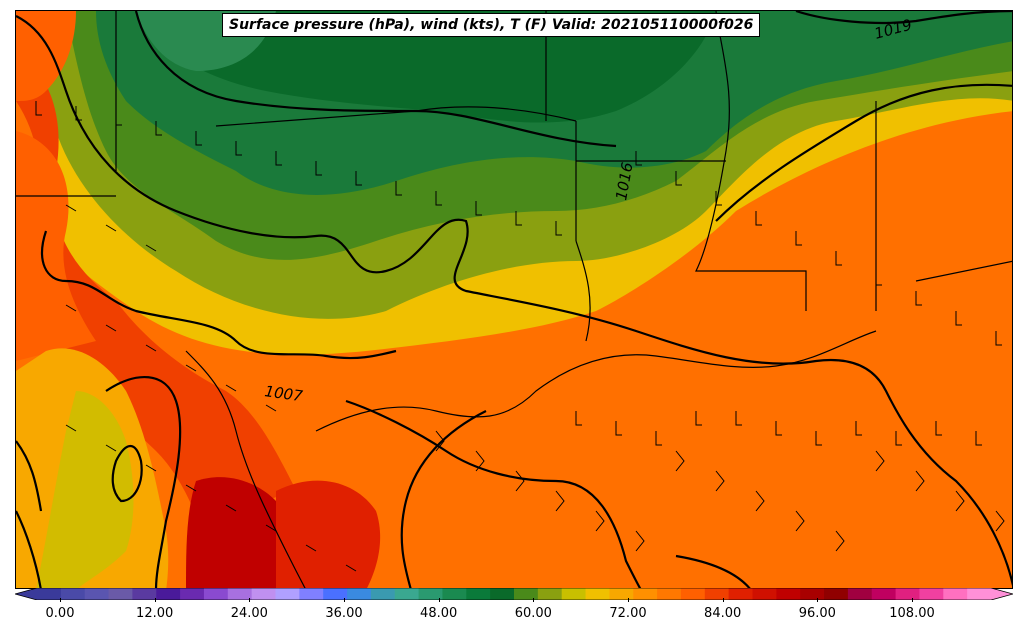 The width and height of the screenshot is (1022, 633). I want to click on isobar-label-1007: 1007, so click(283, 393).